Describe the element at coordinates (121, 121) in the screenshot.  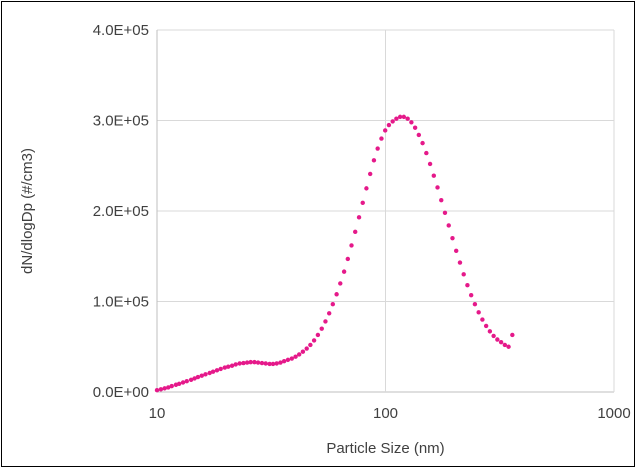
I see `y-tick-label: 3.0E+05` at that location.